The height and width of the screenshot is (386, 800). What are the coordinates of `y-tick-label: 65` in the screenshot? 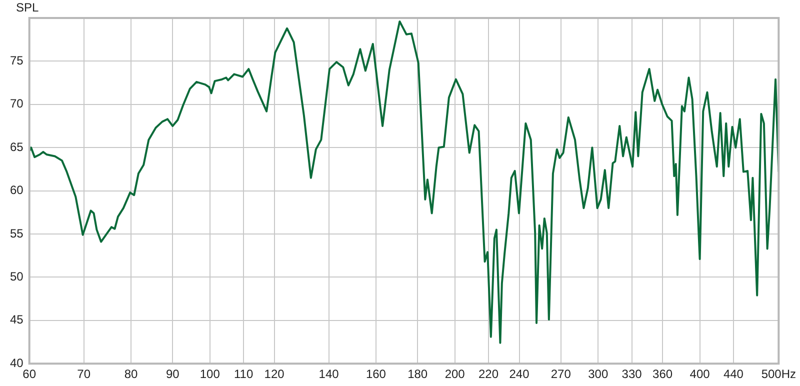 It's located at (17, 147).